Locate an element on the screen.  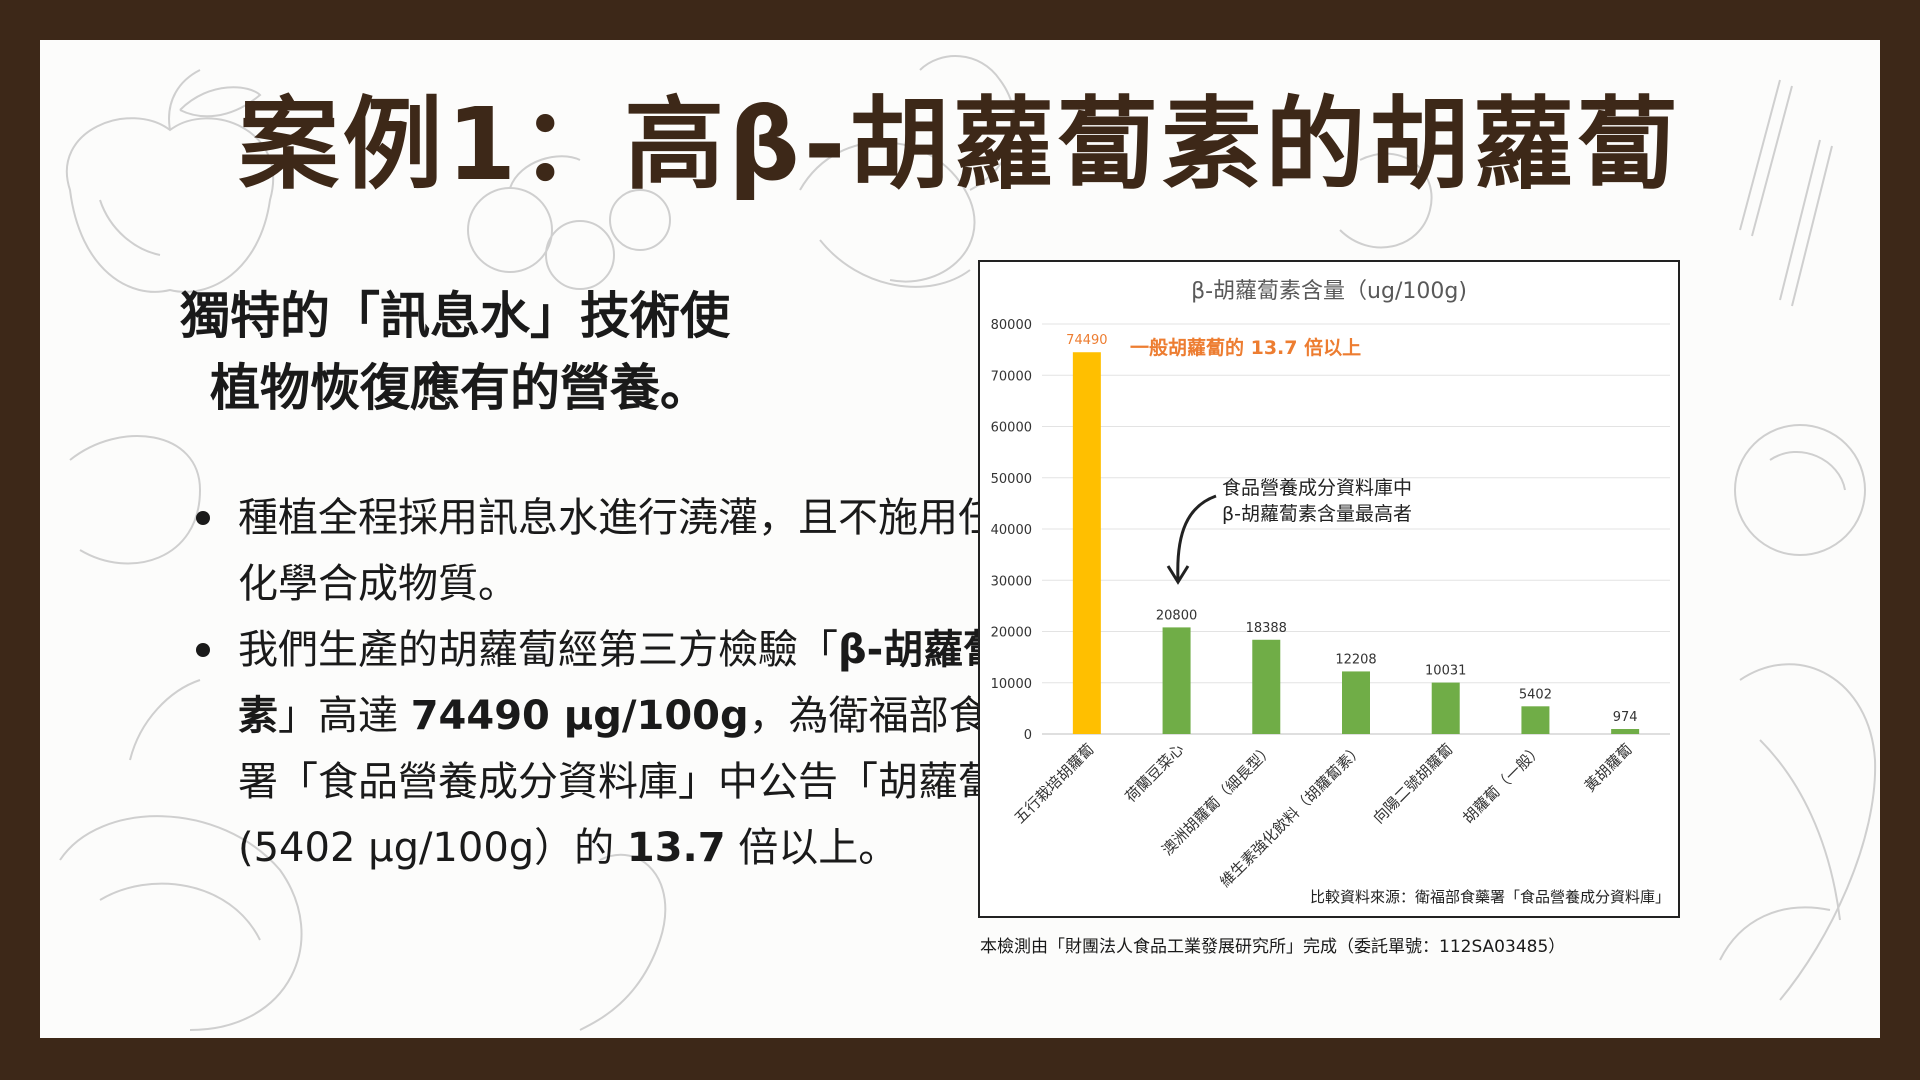
y-tick-label: 30000 is located at coordinates (1011, 581).